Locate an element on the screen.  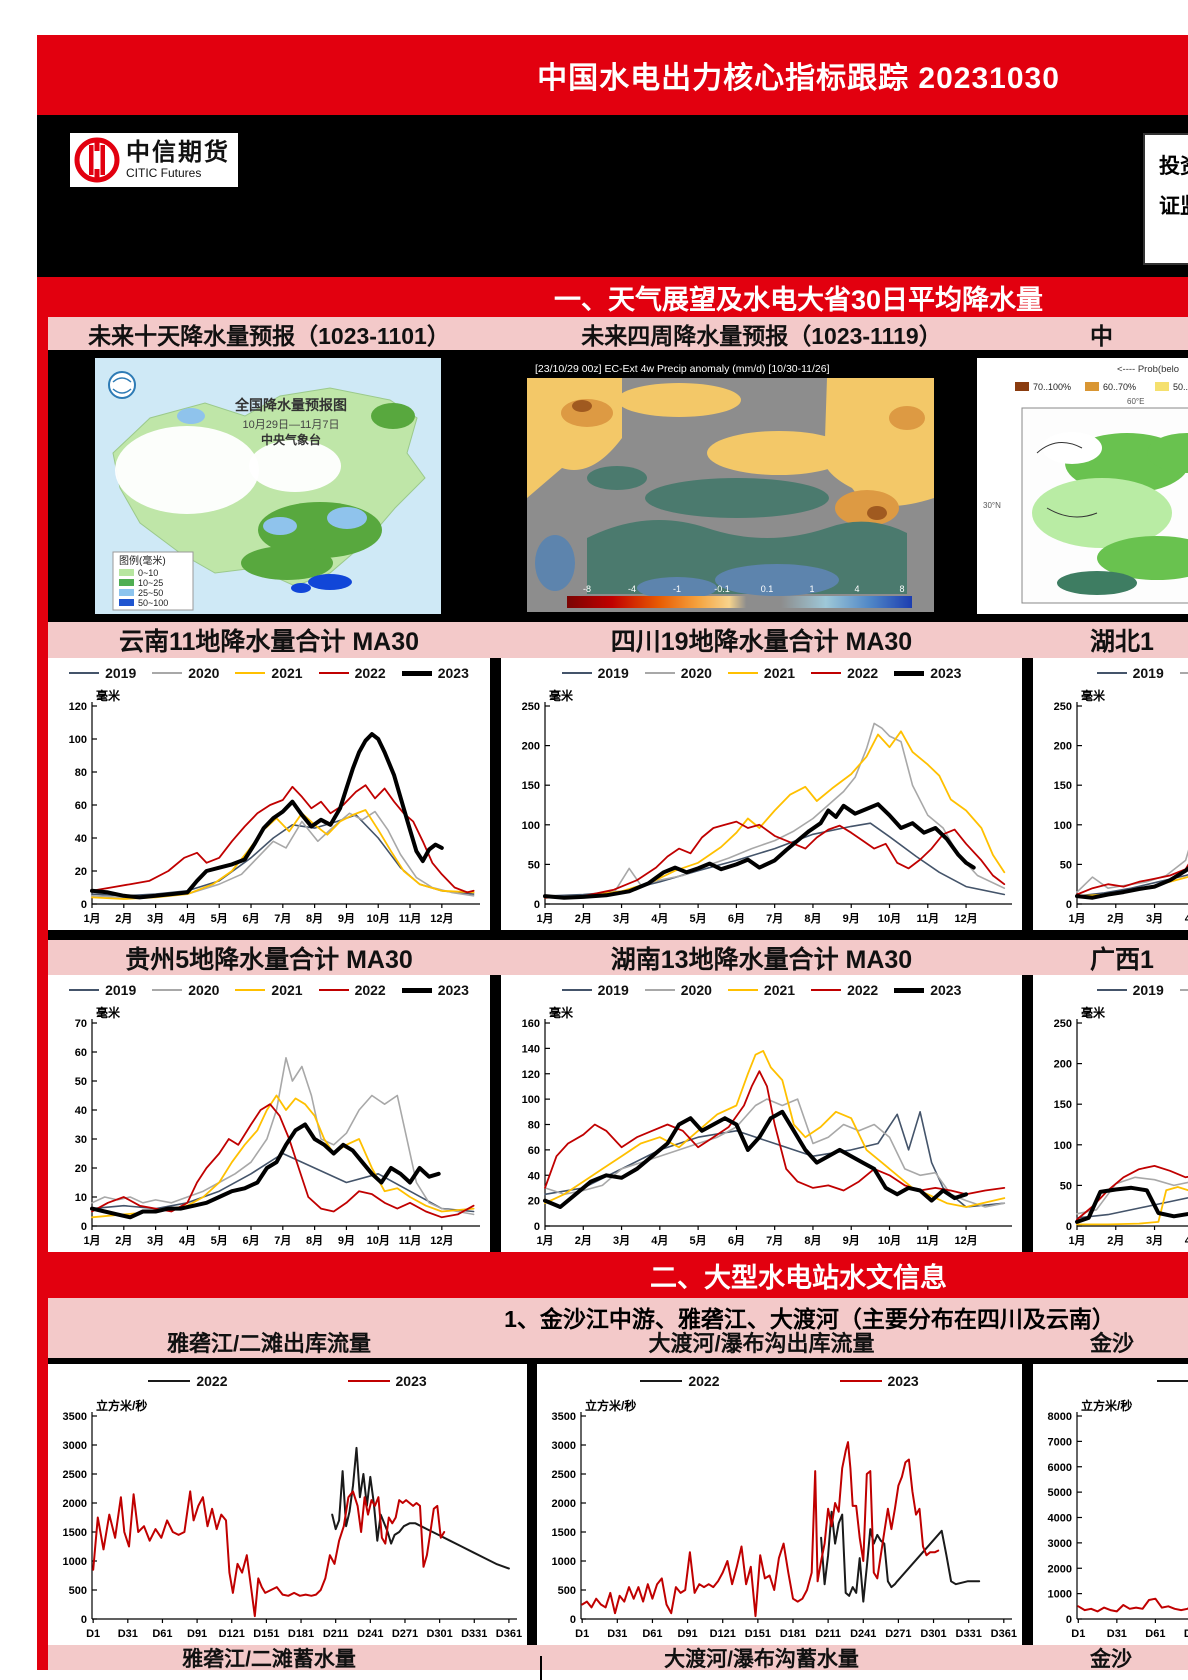
svg-text: 50 is located at coordinates (1066, 865).